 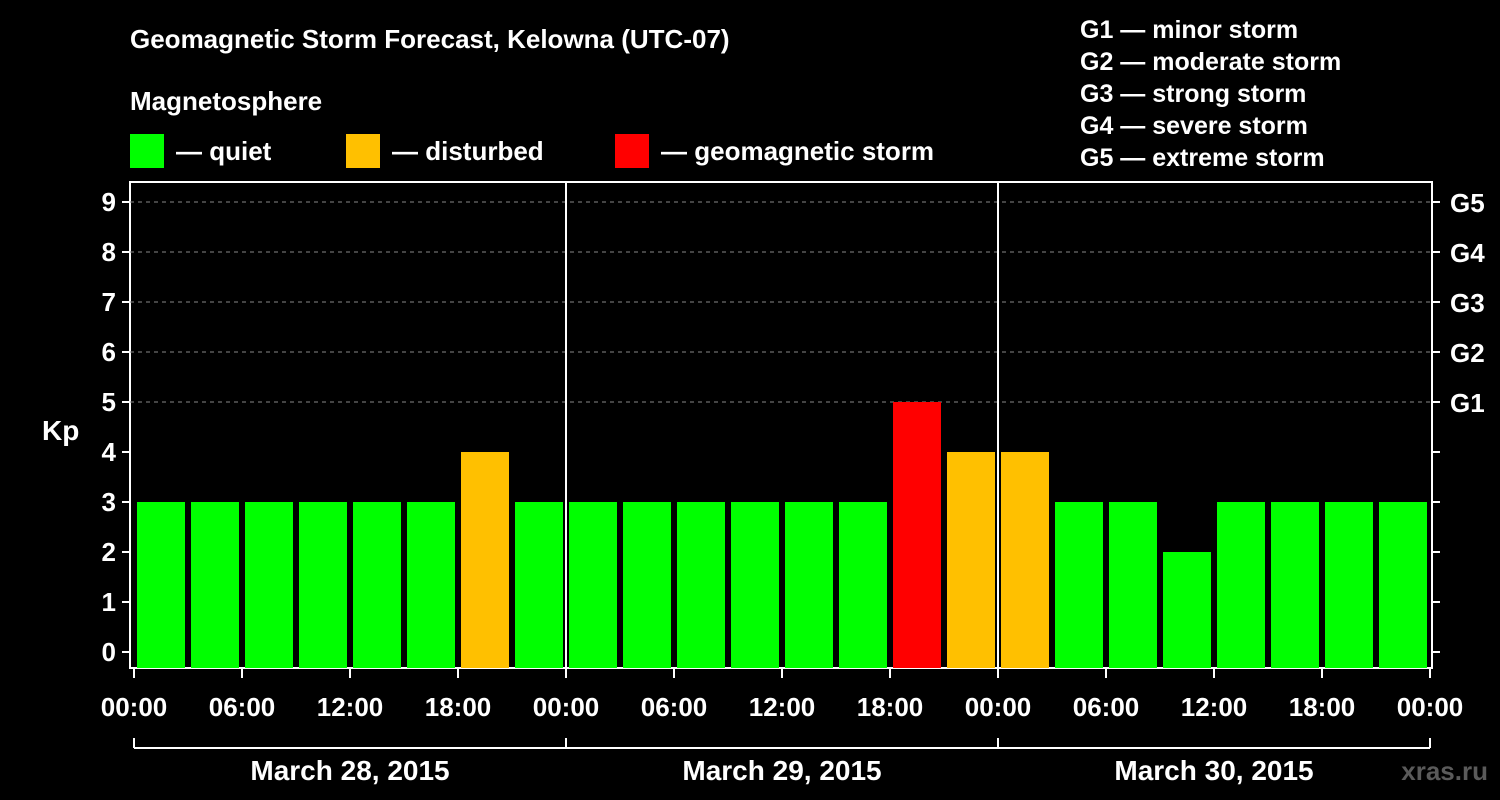 I want to click on quiet-swatch, so click(x=147, y=151).